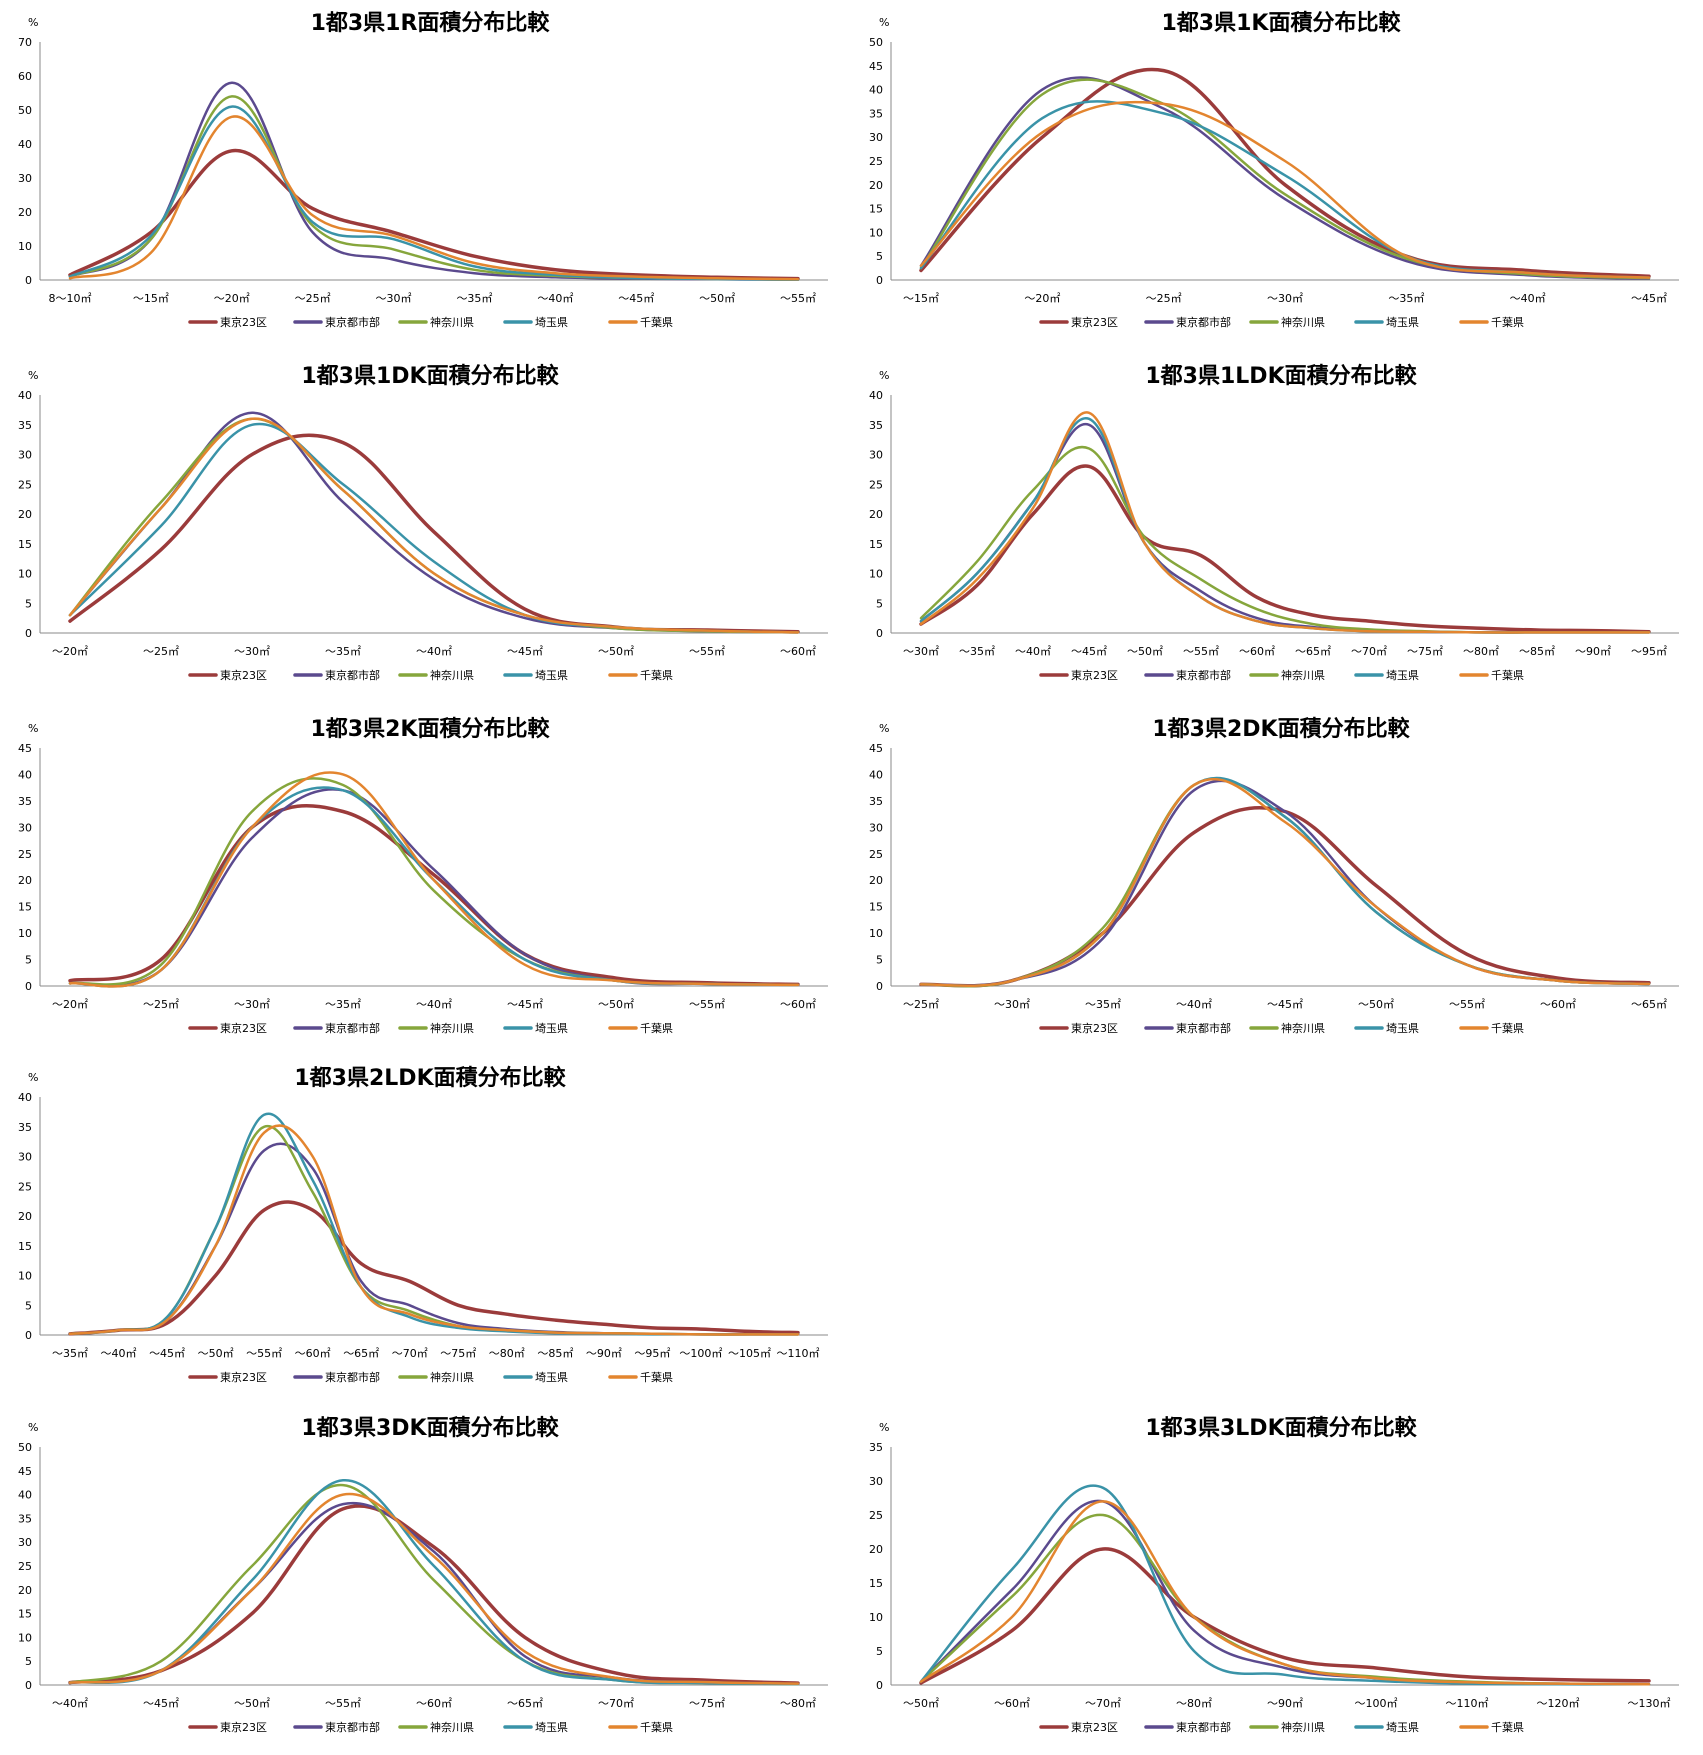 This screenshot has width=1703, height=1755. I want to click on x-tick-label: 〜75㎡, so click(458, 1353).